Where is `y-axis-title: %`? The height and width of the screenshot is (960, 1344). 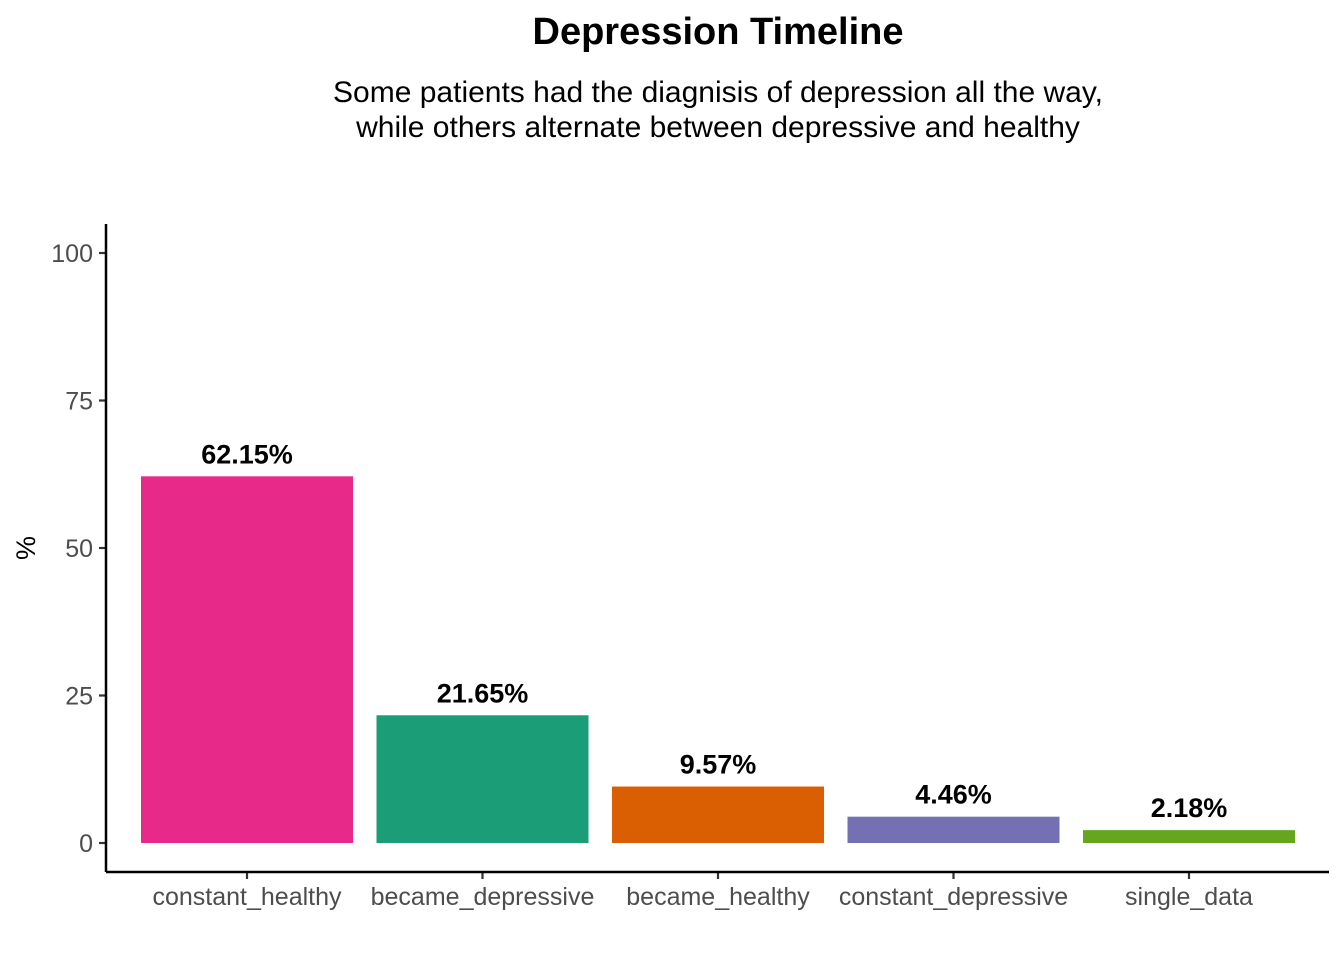
y-axis-title: % is located at coordinates (26, 548).